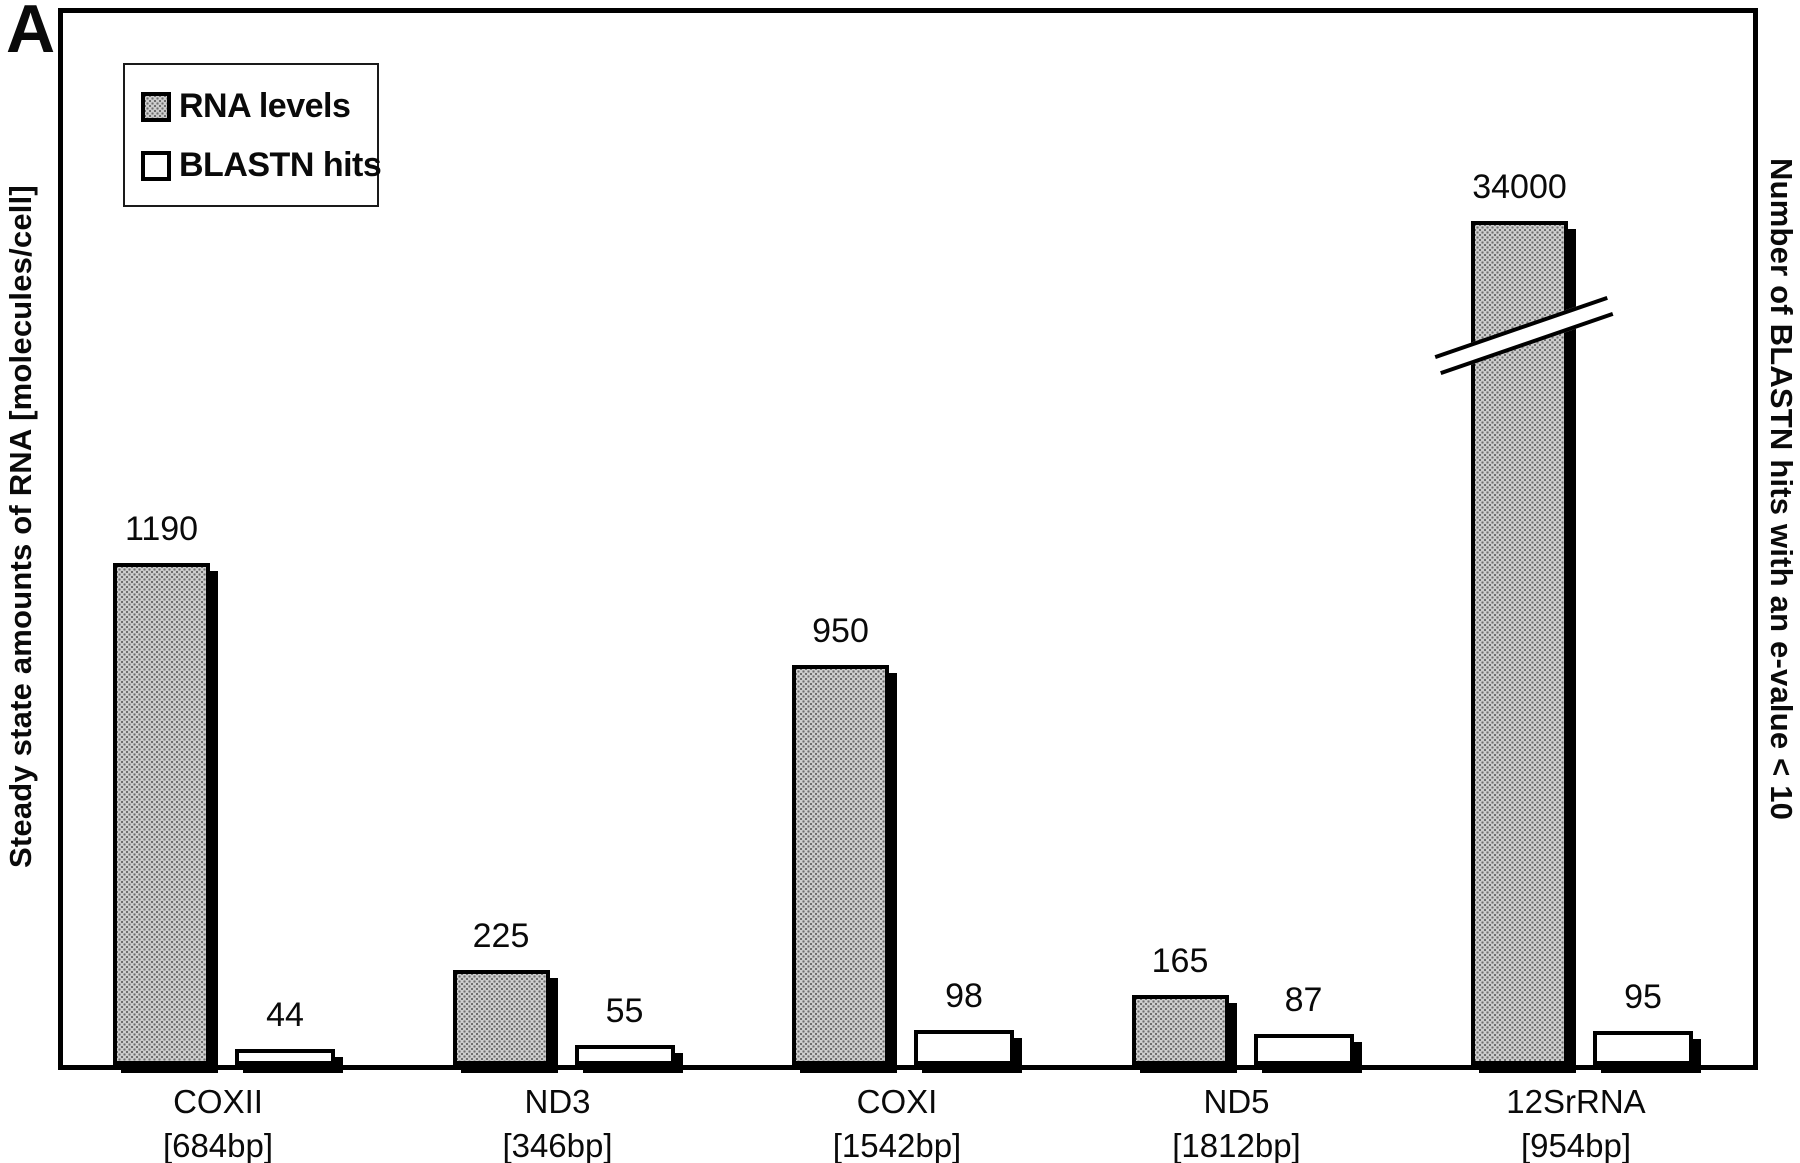 The width and height of the screenshot is (1800, 1163). I want to click on bar-rna-COXI, so click(840, 865).